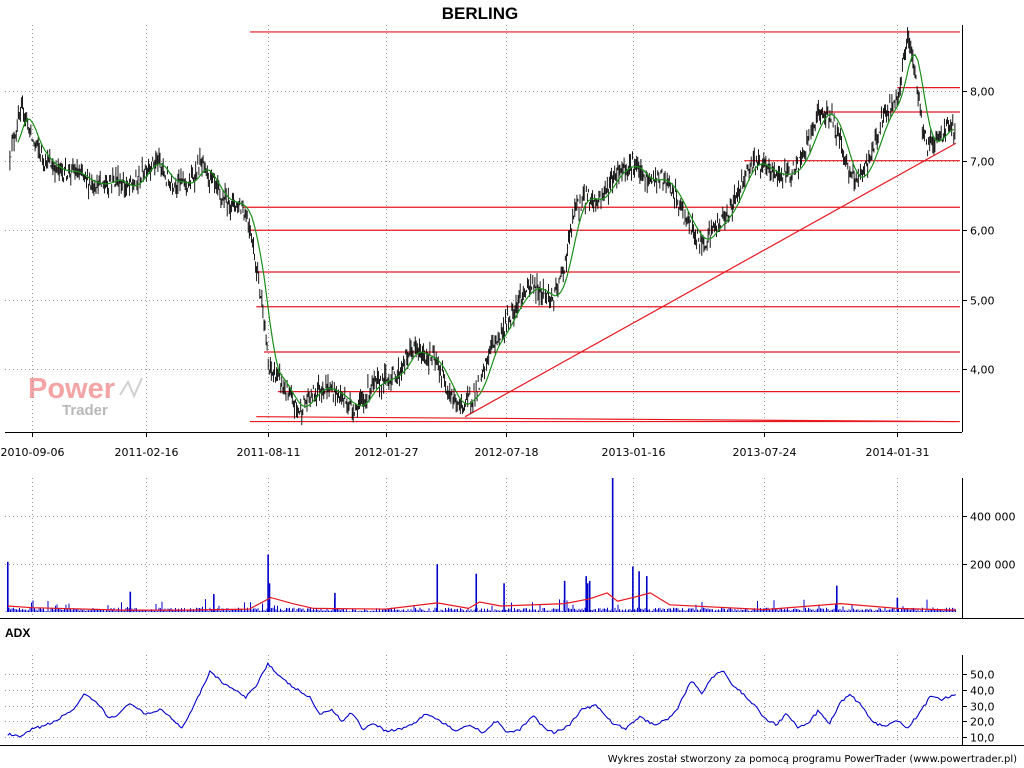 The image size is (1024, 768). Describe the element at coordinates (481, 601) in the screenshot. I see `volume-average-line` at that location.